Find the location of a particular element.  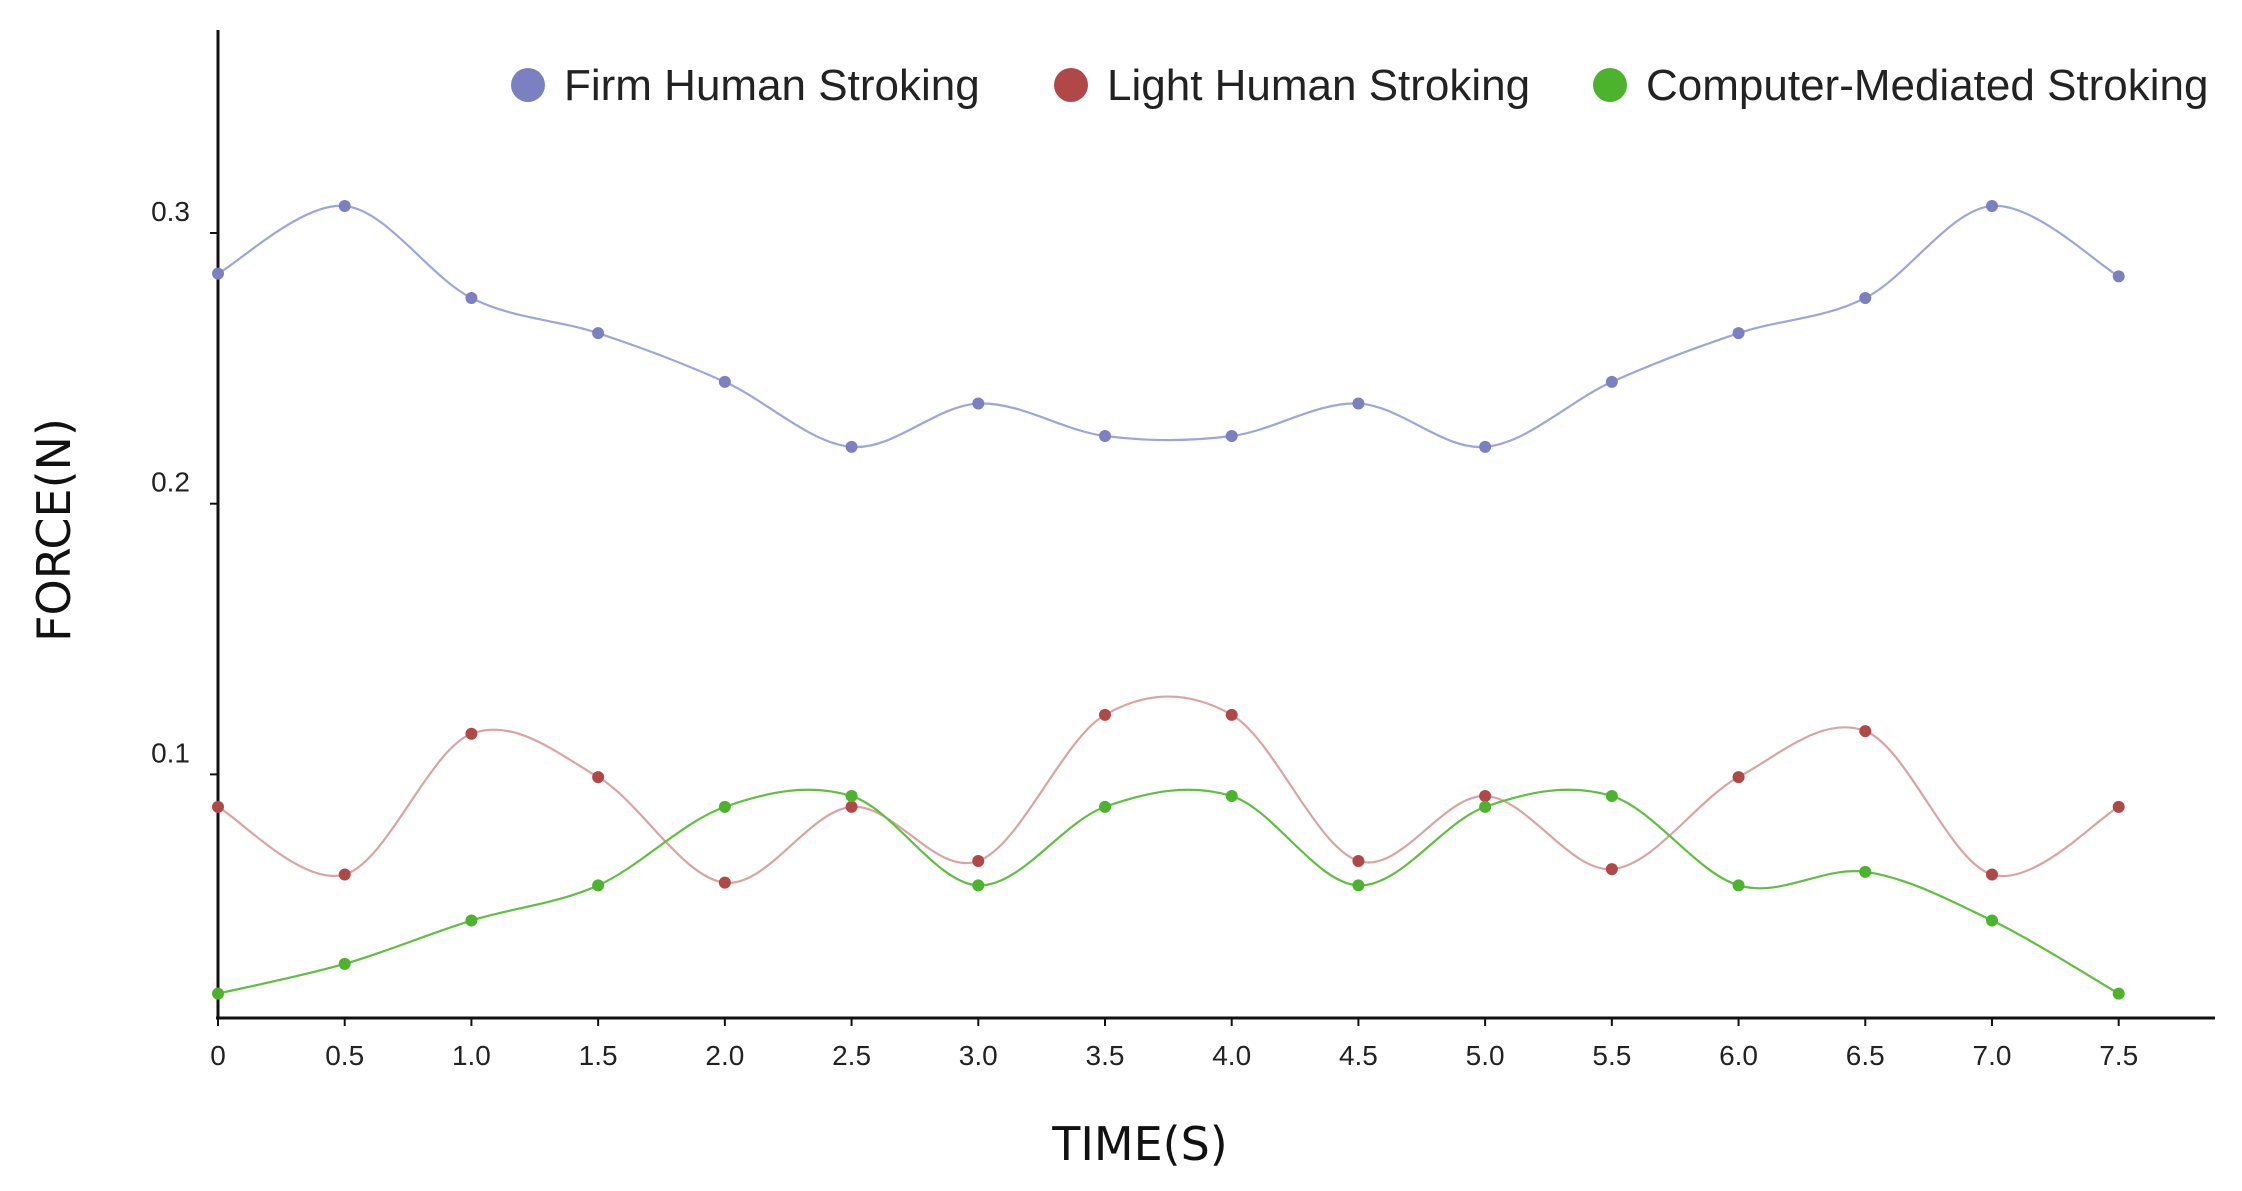

x-tick-label: 2.0 is located at coordinates (724, 1055).